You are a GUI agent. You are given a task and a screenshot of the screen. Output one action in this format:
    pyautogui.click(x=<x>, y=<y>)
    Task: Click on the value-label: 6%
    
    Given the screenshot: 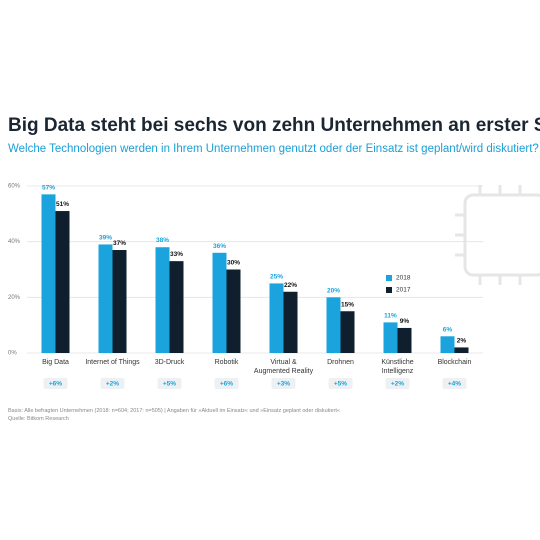 What is the action you would take?
    pyautogui.click(x=448, y=329)
    